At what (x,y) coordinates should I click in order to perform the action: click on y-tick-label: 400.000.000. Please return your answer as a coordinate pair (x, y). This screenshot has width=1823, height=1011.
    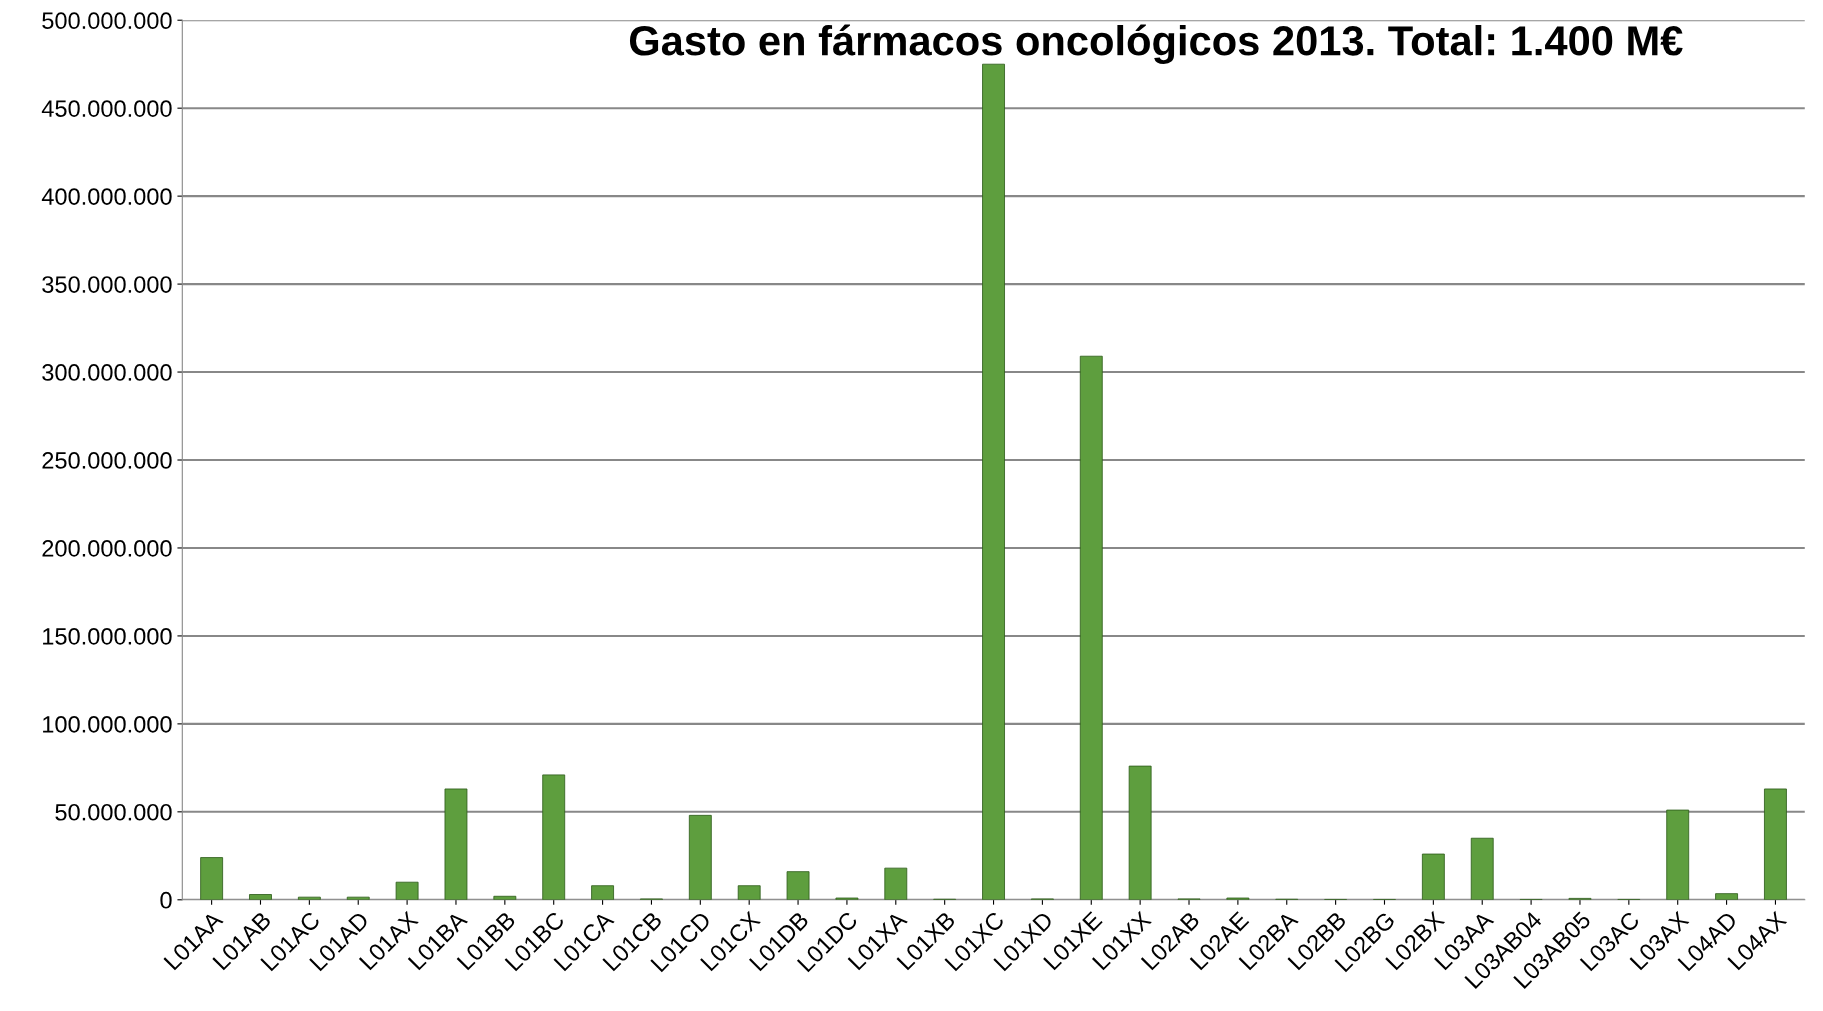
    Looking at the image, I should click on (106, 196).